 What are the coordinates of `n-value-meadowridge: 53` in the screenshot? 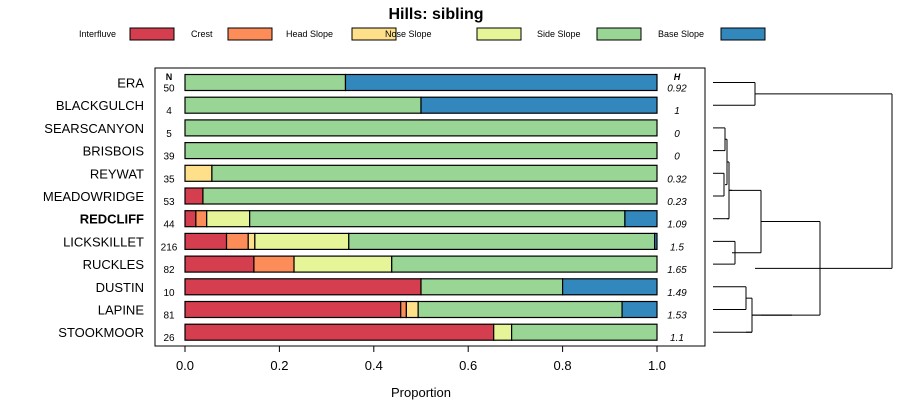 It's located at (169, 202).